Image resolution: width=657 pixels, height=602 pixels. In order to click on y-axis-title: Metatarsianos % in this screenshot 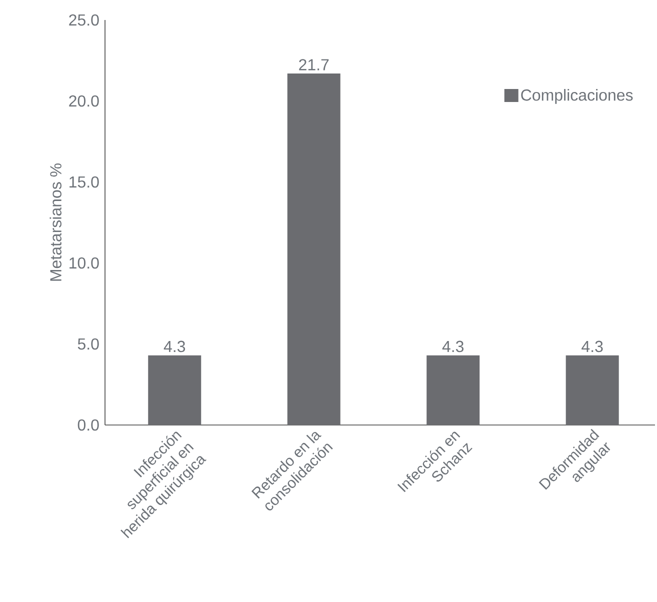, I will do `click(56, 222)`.